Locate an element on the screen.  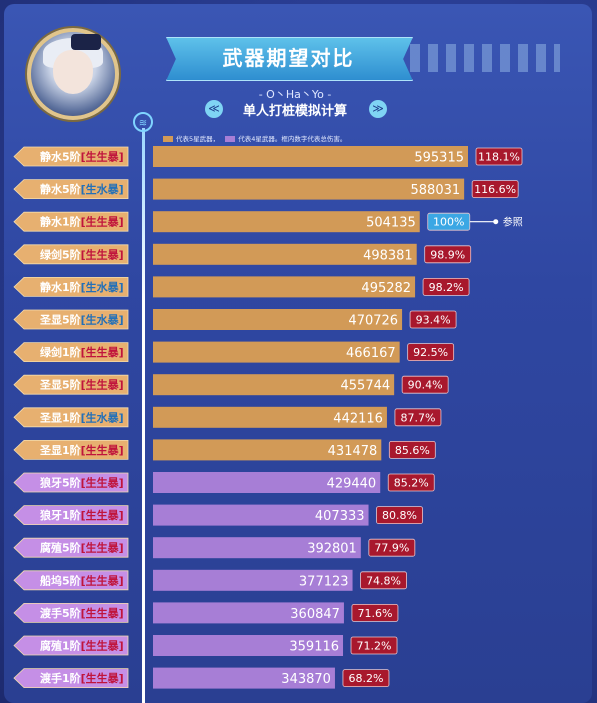
category-label: 圣显1阶[生水暴] is located at coordinates (81, 417).